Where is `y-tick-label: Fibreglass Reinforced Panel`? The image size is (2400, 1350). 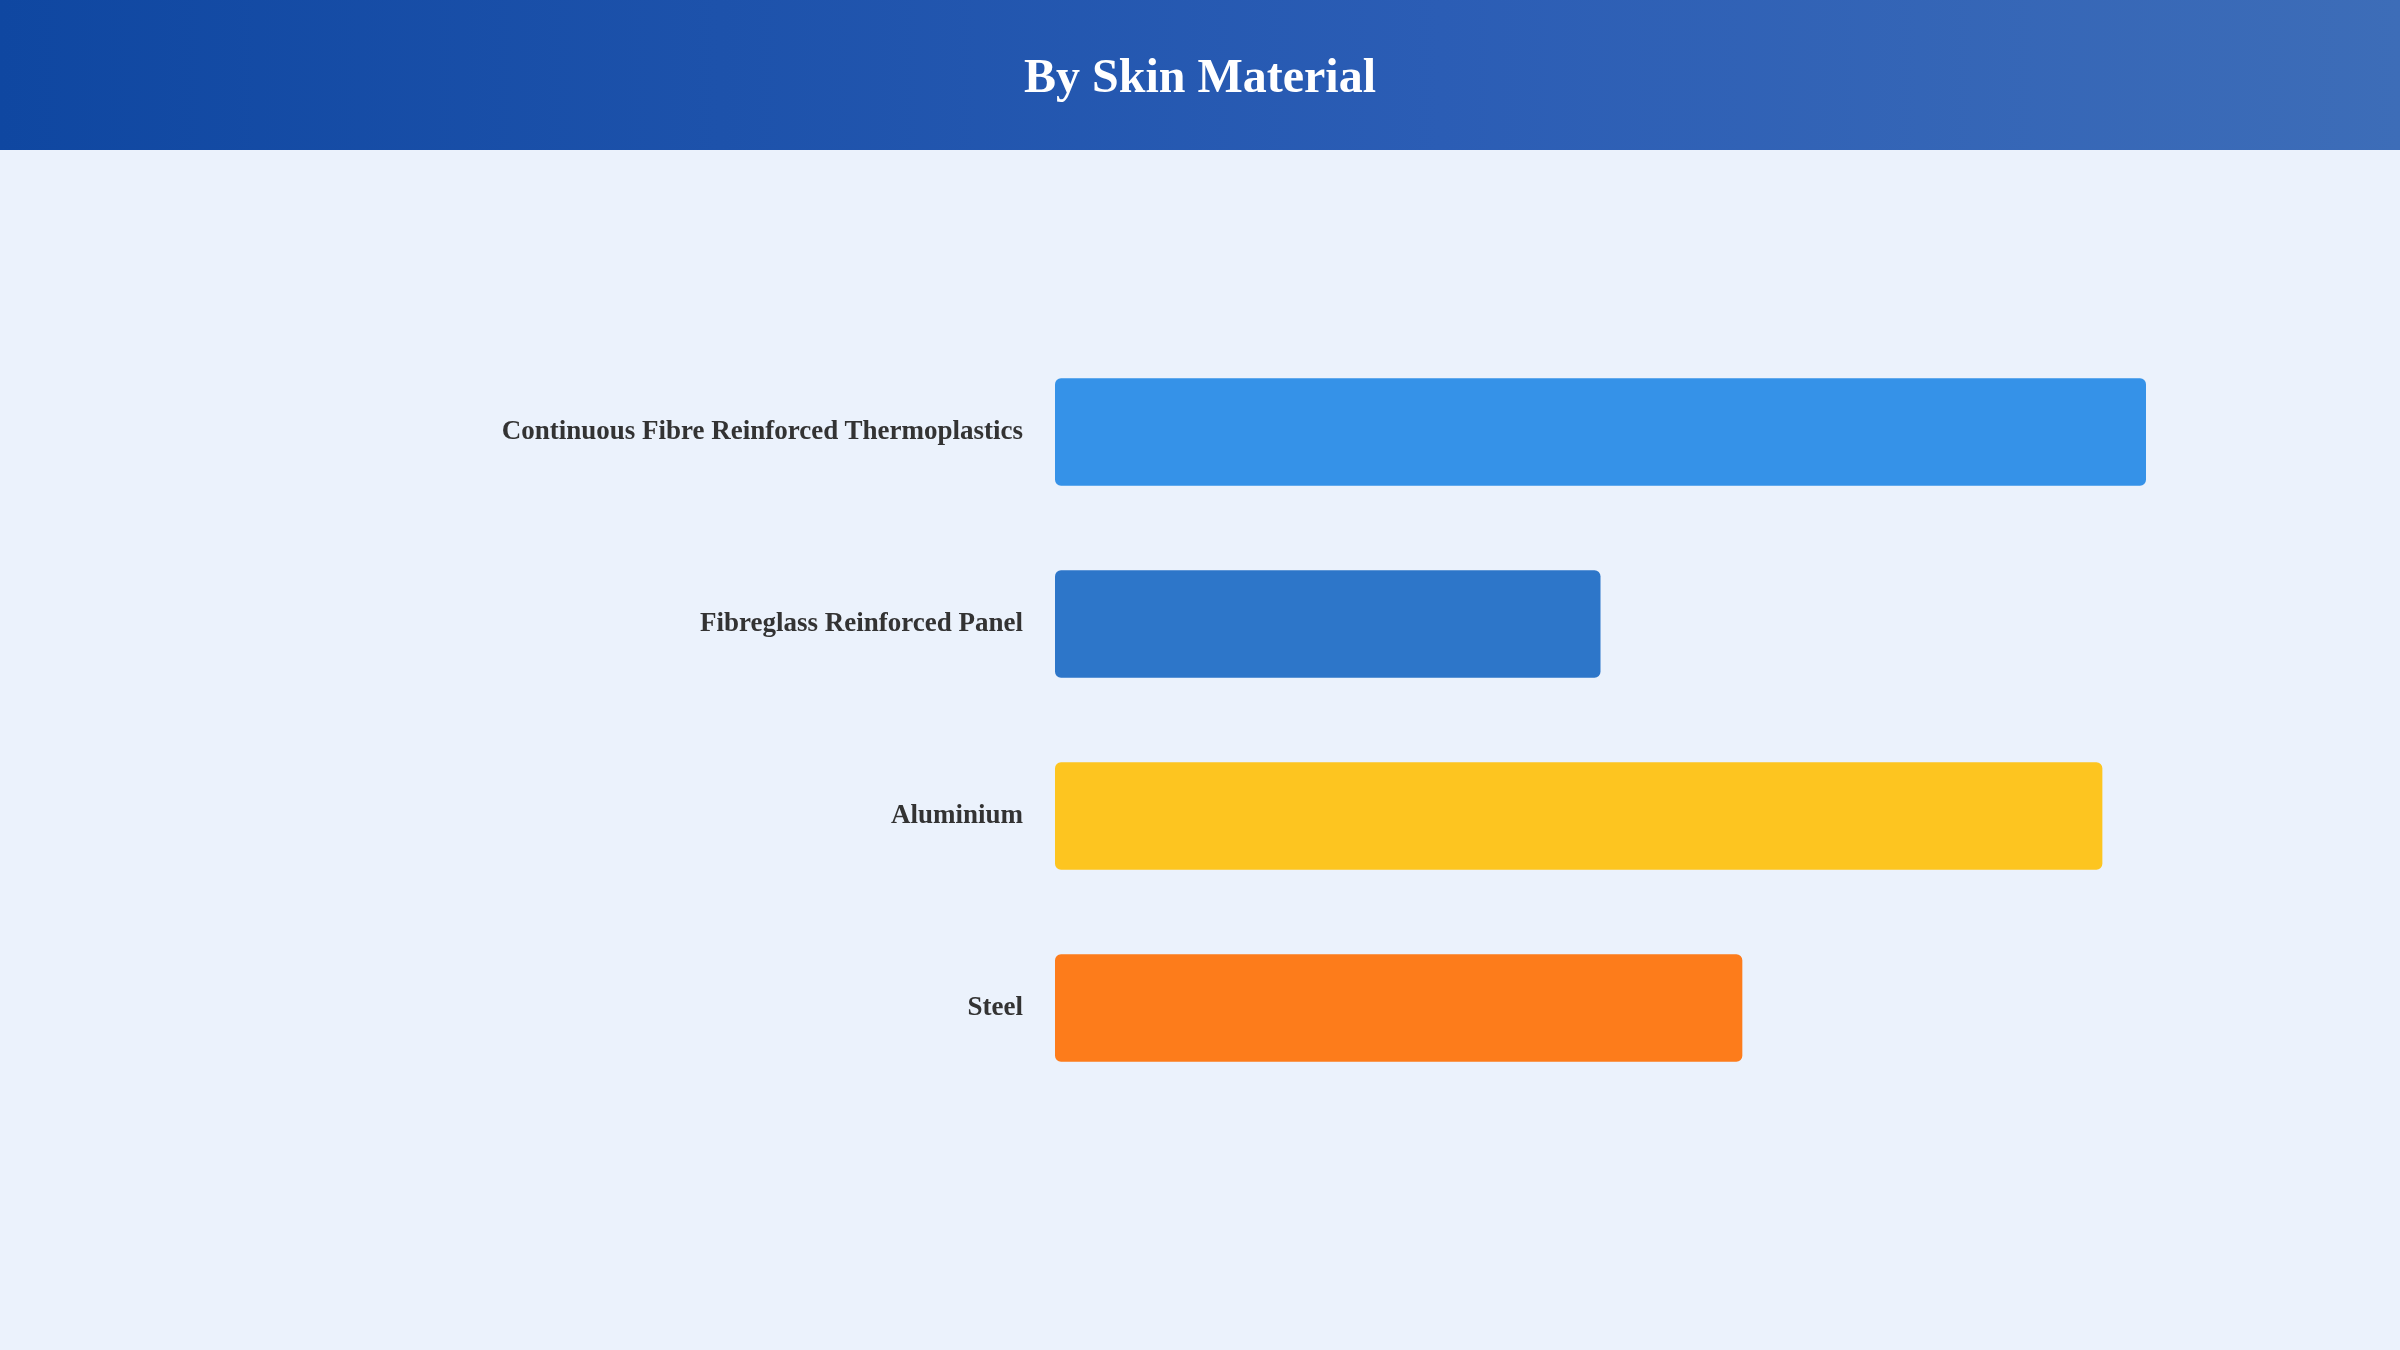 y-tick-label: Fibreglass Reinforced Panel is located at coordinates (862, 621).